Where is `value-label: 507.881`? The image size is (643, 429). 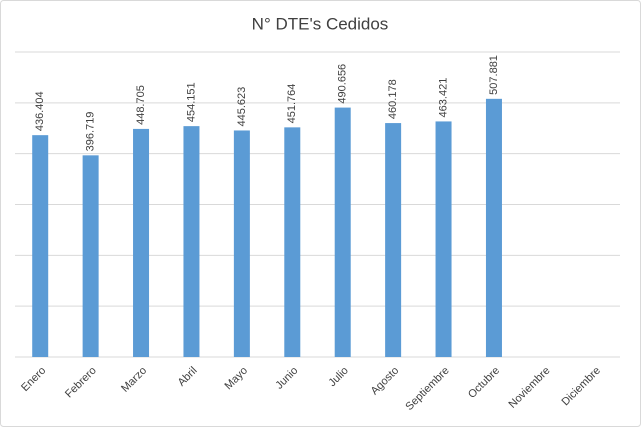
value-label: 507.881 is located at coordinates (494, 75).